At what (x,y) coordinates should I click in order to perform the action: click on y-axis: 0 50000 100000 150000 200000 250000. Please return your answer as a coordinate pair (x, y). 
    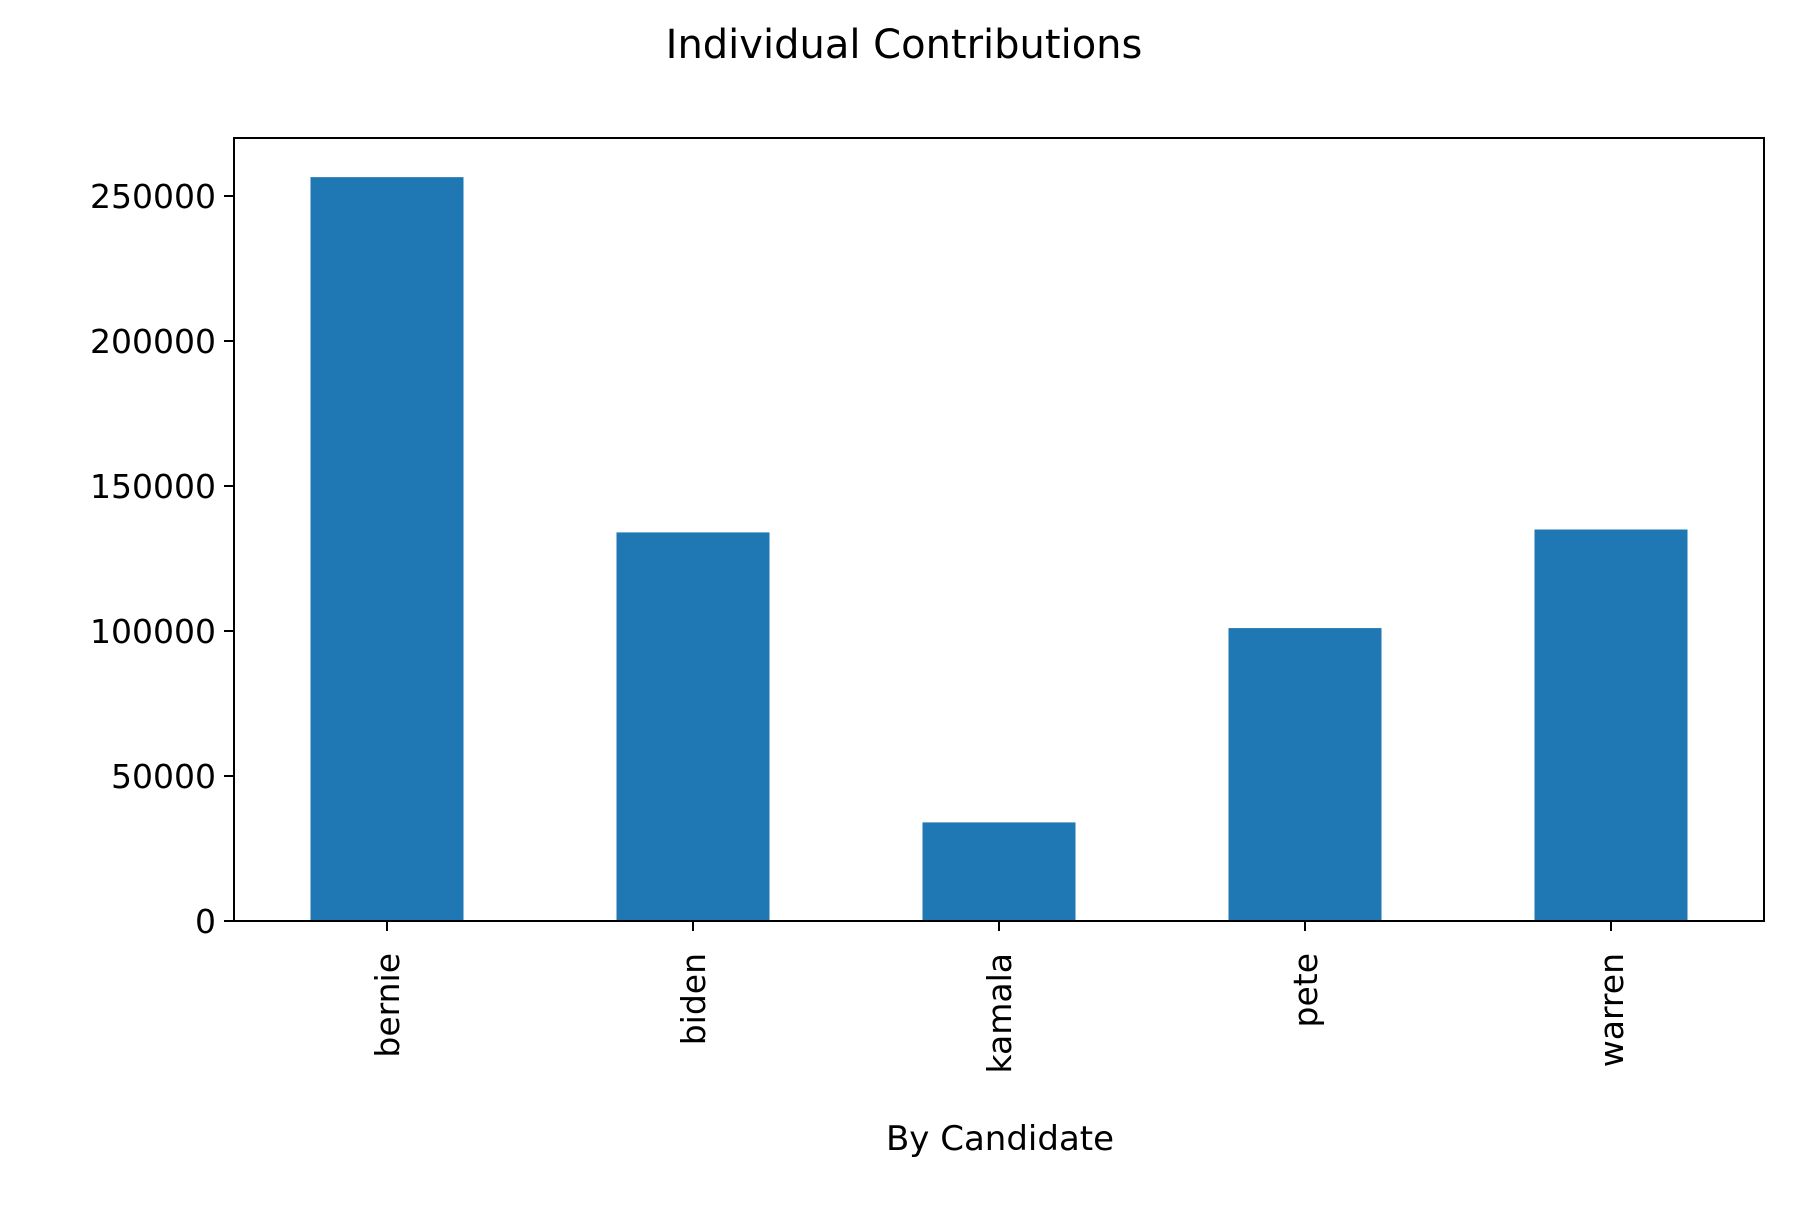
    Looking at the image, I should click on (162, 559).